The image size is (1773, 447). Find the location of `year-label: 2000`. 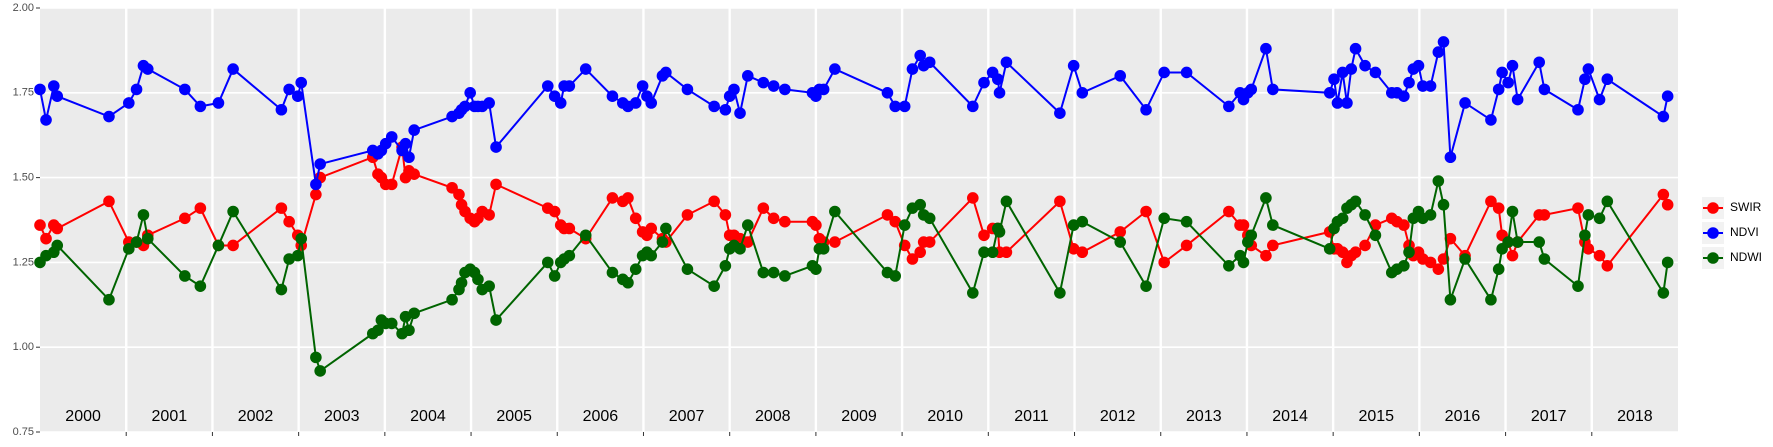

year-label: 2000 is located at coordinates (83, 416).